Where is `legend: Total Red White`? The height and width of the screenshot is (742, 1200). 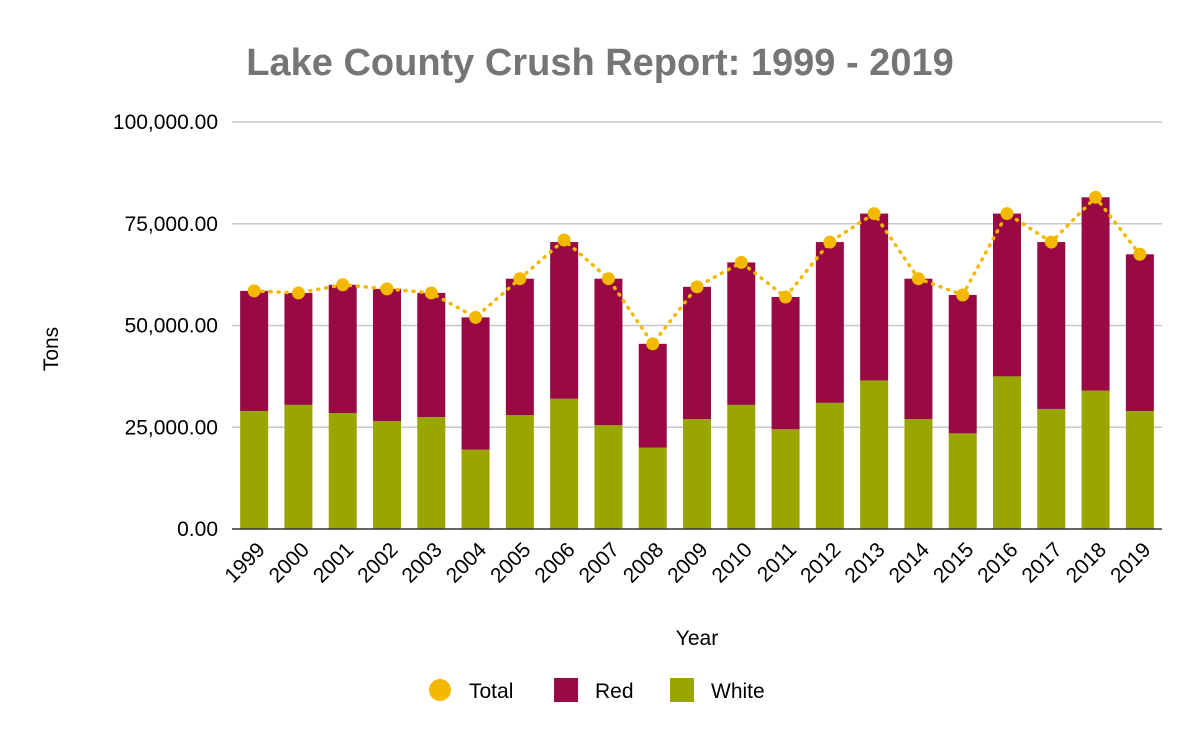
legend: Total Red White is located at coordinates (597, 690).